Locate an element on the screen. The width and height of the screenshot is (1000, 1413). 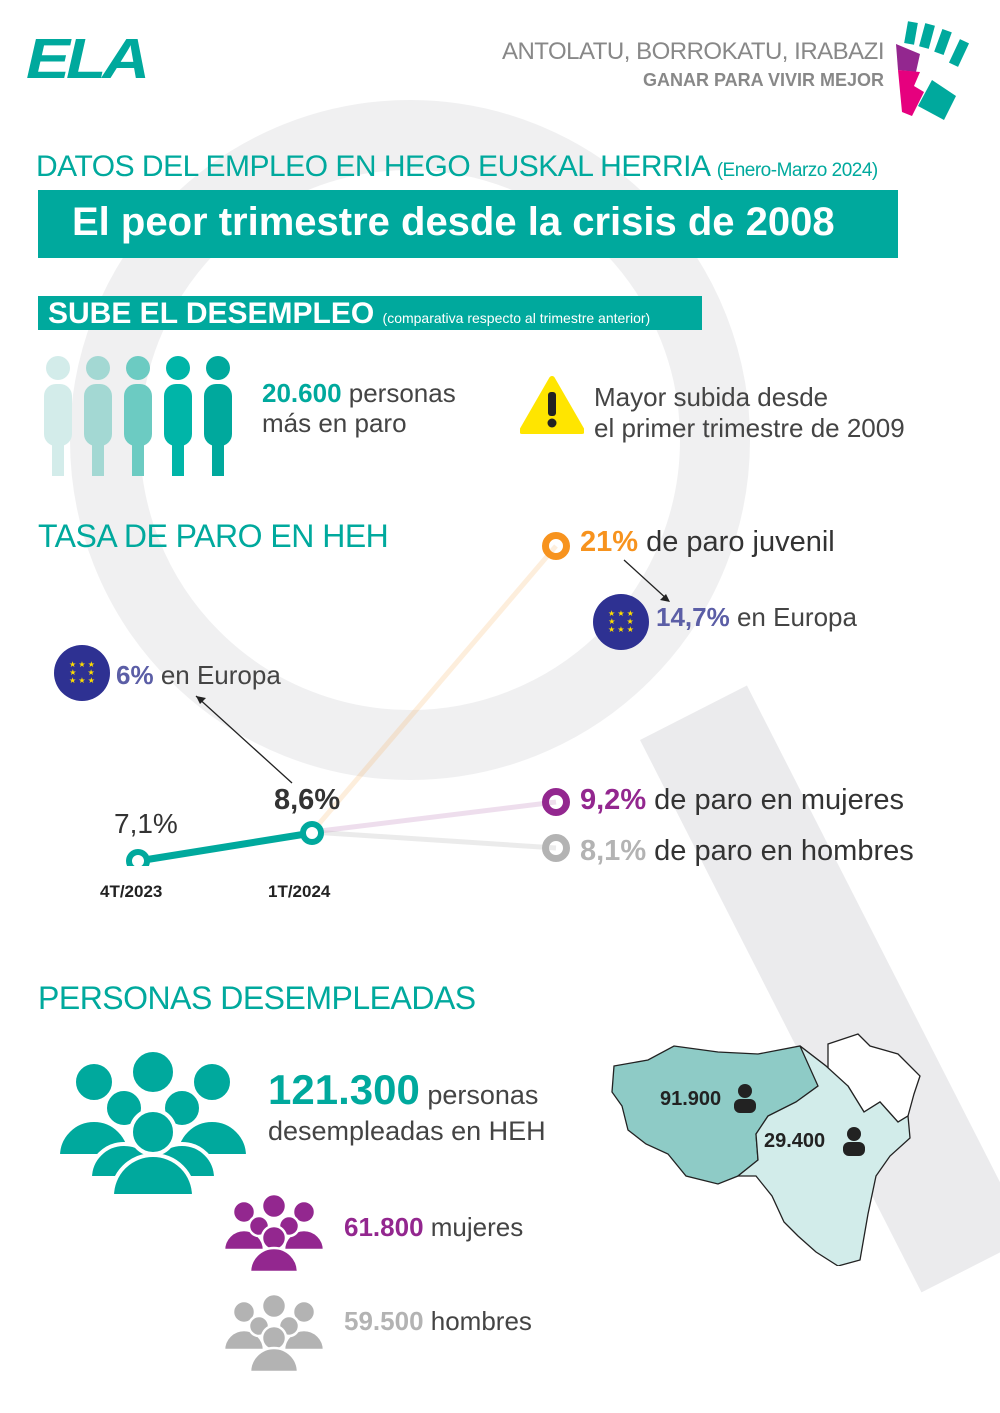
fist-icon is located at coordinates (933, 70).